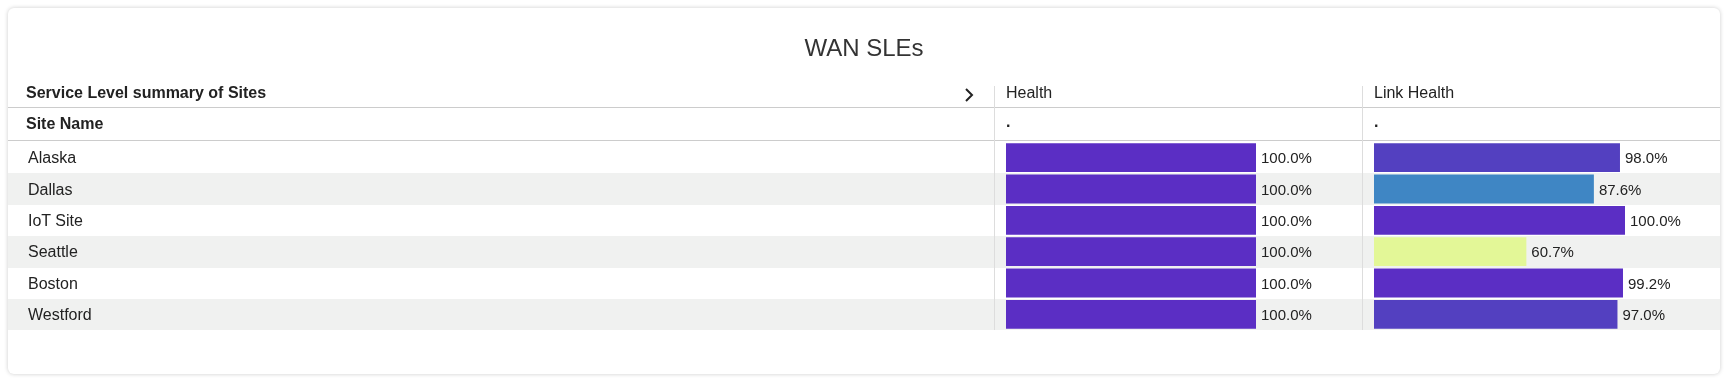 The image size is (1728, 382). Describe the element at coordinates (55, 220) in the screenshot. I see `y-tick-label: IoT Site` at that location.